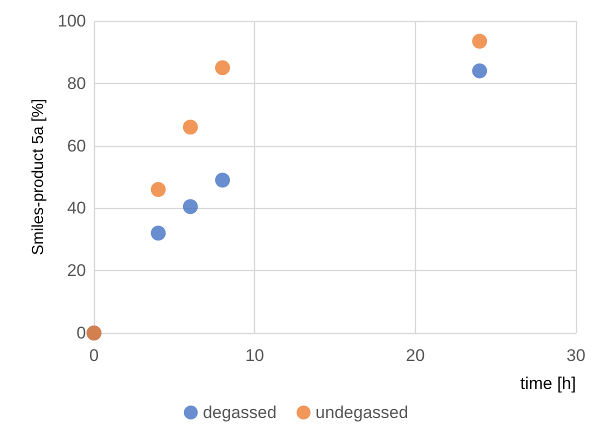  What do you see at coordinates (76, 83) in the screenshot?
I see `y-tick-label: 80` at bounding box center [76, 83].